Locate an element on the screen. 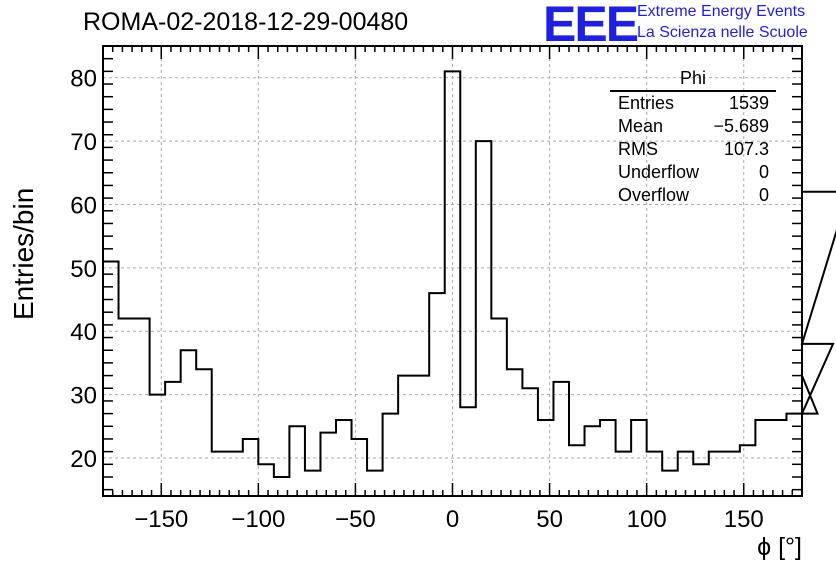 Image resolution: width=836 pixels, height=572 pixels. y-tick-label: 80 is located at coordinates (83, 79).